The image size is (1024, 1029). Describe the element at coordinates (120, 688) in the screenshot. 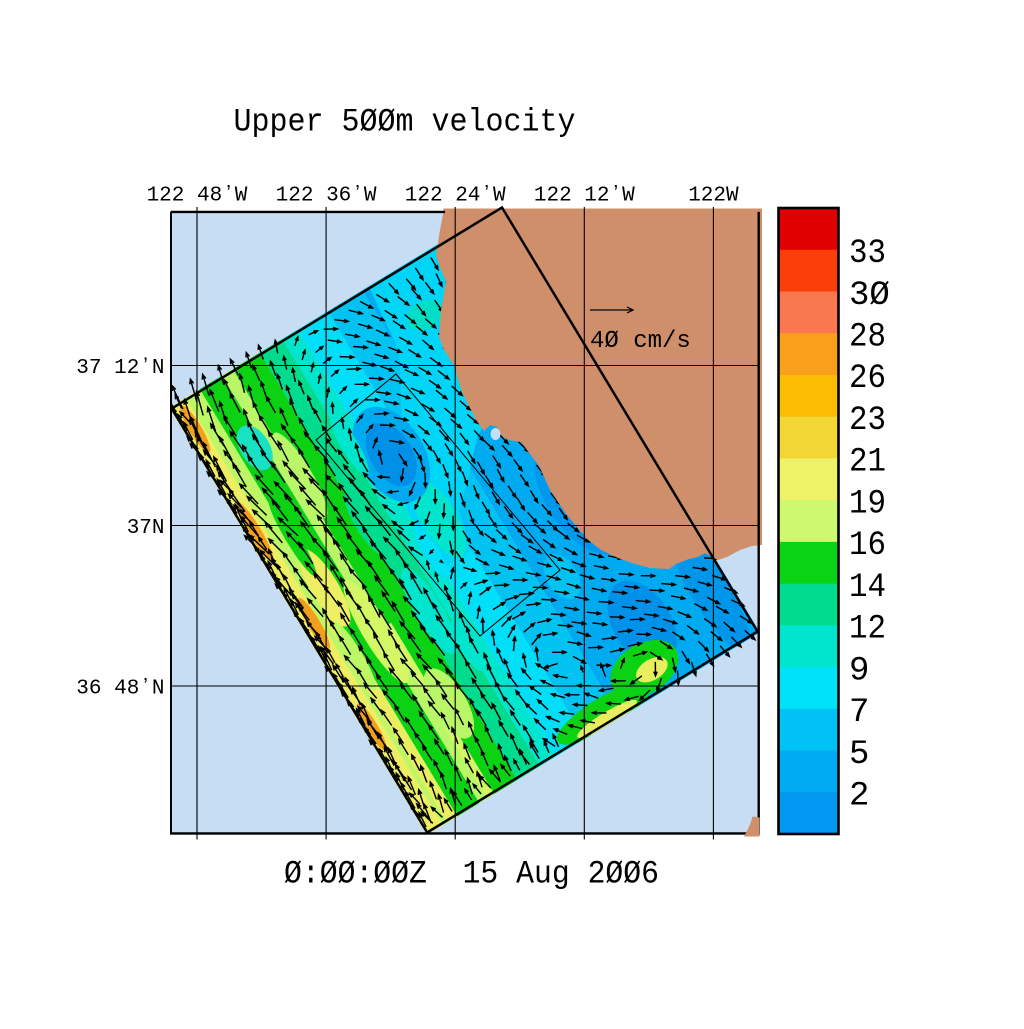

I see `svg-text: 36 48ʼN` at that location.